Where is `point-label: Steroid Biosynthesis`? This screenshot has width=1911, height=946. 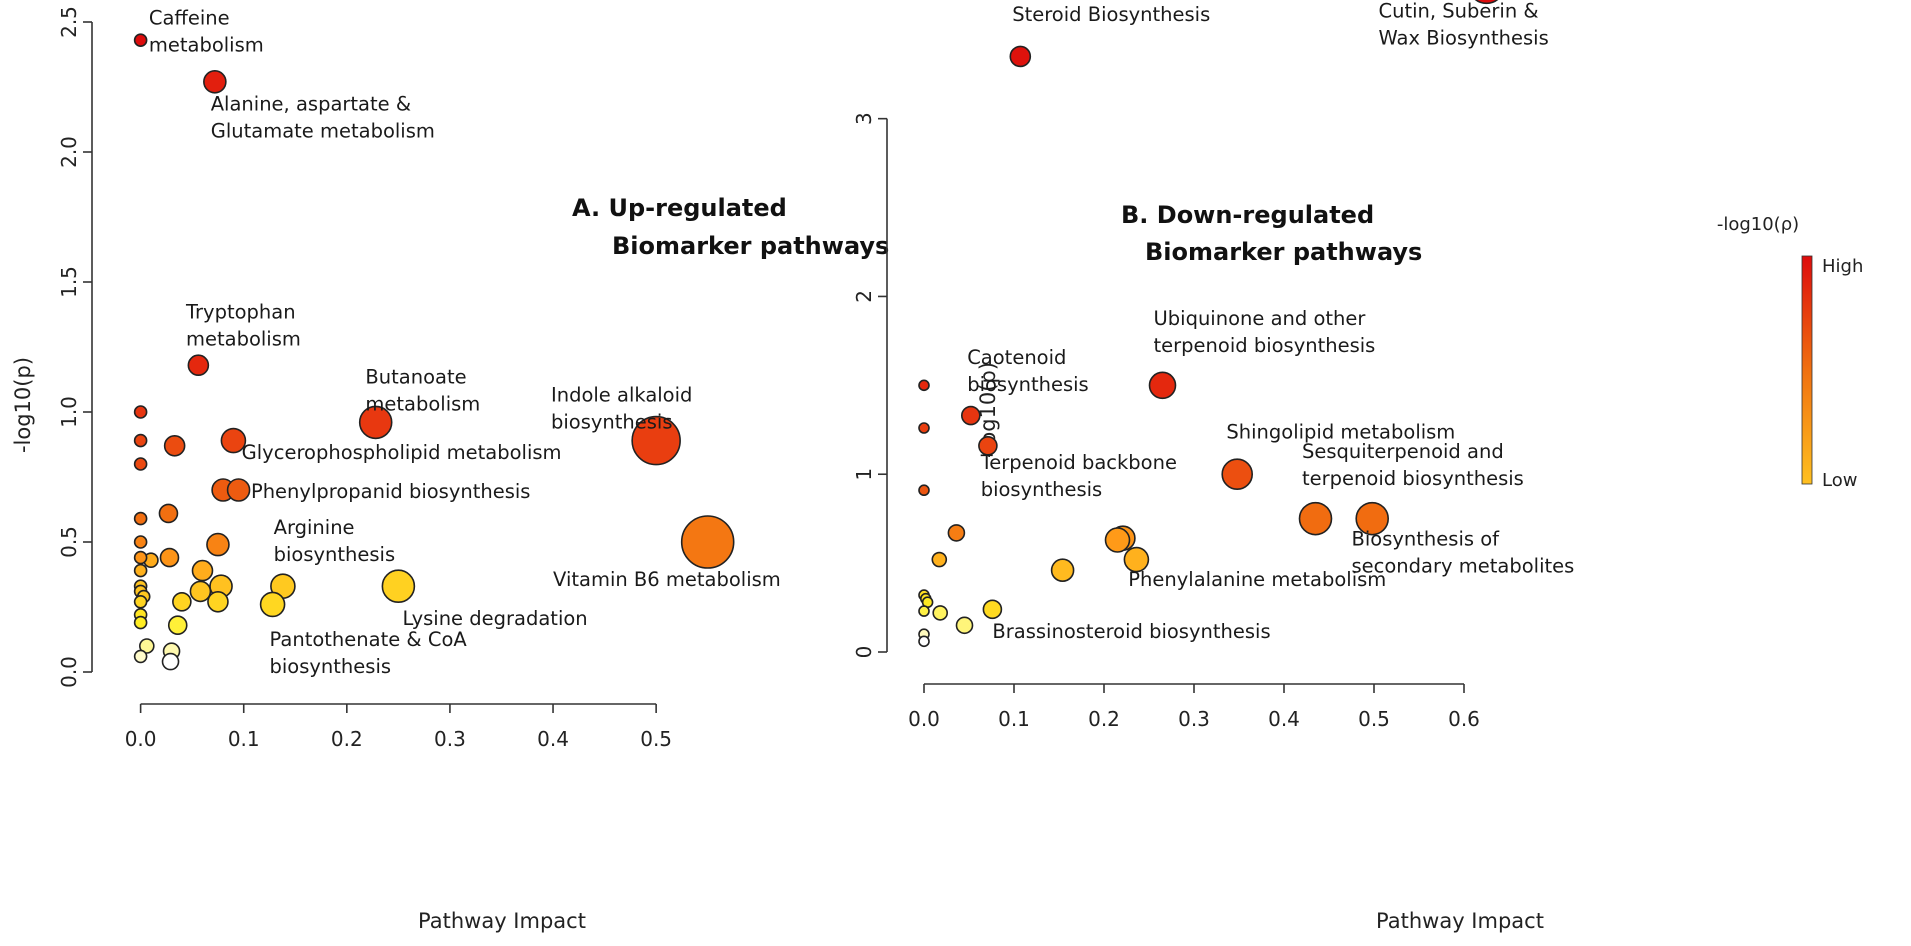
point-label: Steroid Biosynthesis is located at coordinates (1111, 14).